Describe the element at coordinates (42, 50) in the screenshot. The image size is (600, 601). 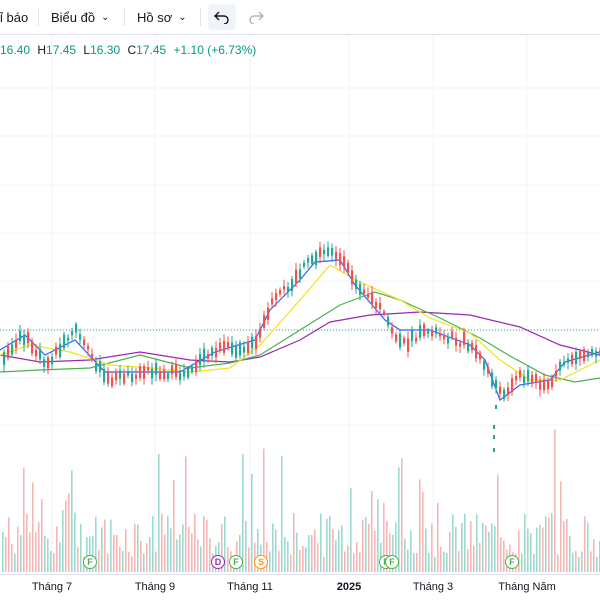
I see `high-label: H` at that location.